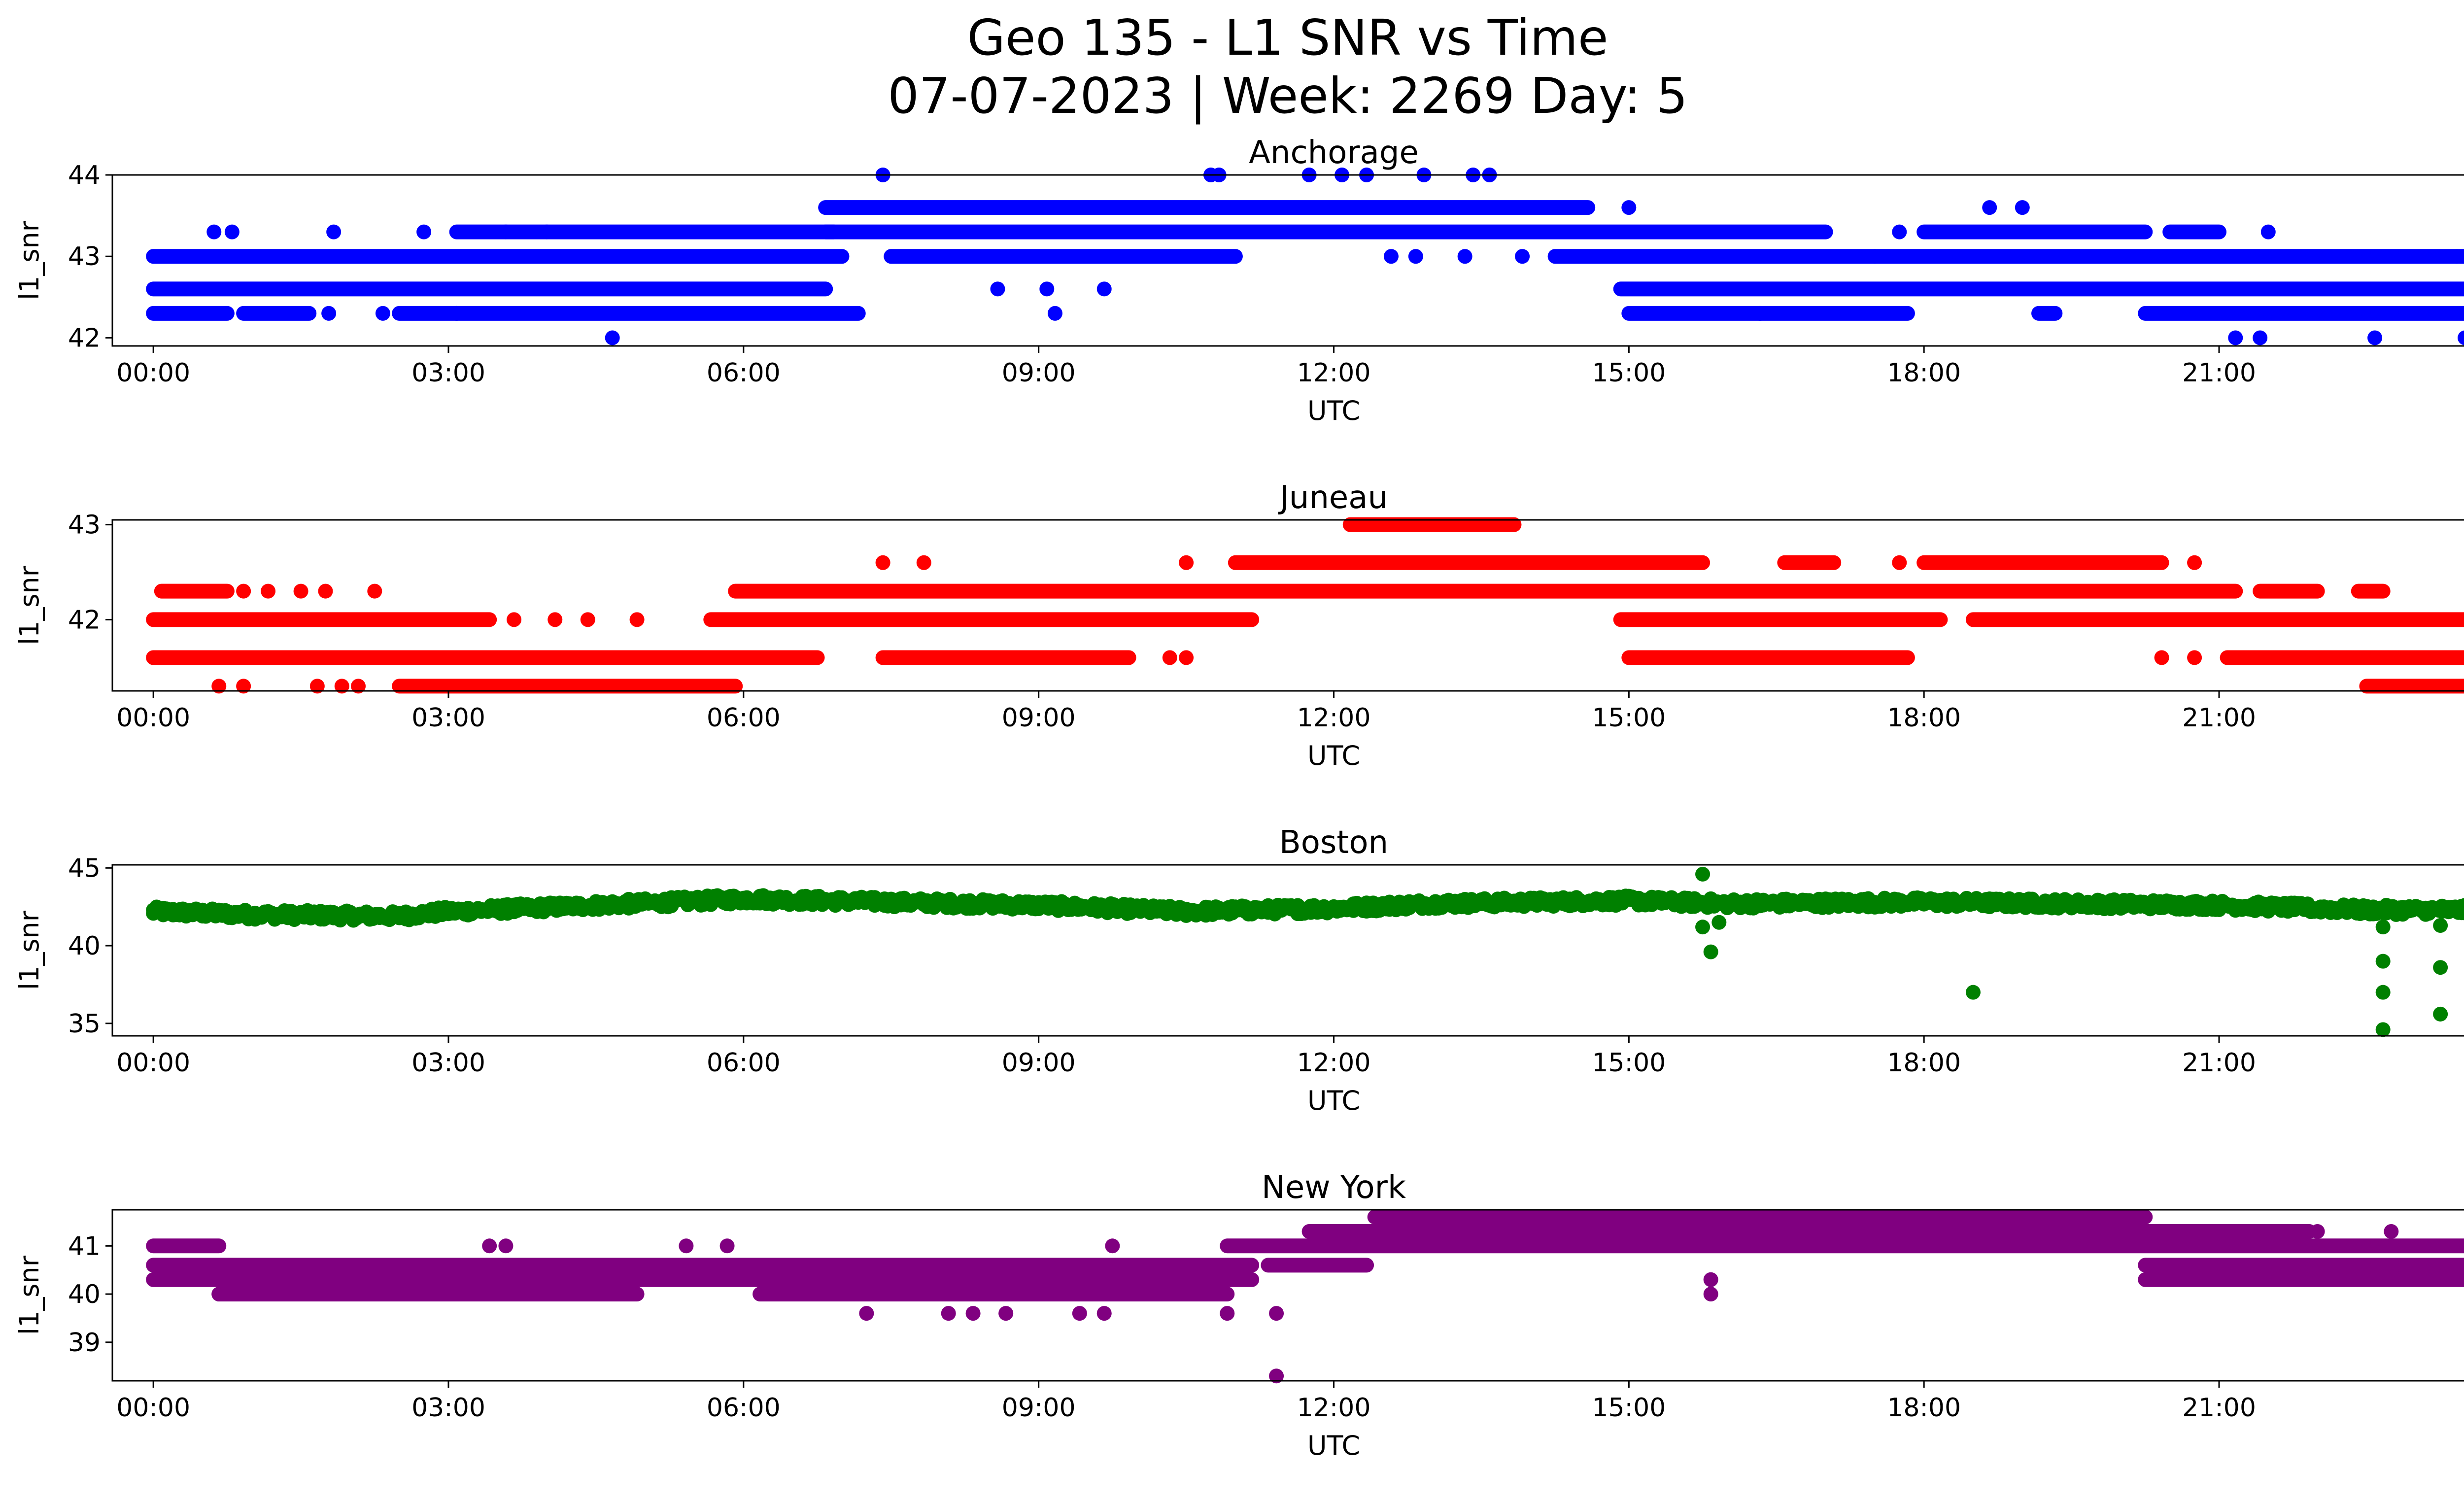  What do you see at coordinates (84, 175) in the screenshot?
I see `y-tick-label: 44` at bounding box center [84, 175].